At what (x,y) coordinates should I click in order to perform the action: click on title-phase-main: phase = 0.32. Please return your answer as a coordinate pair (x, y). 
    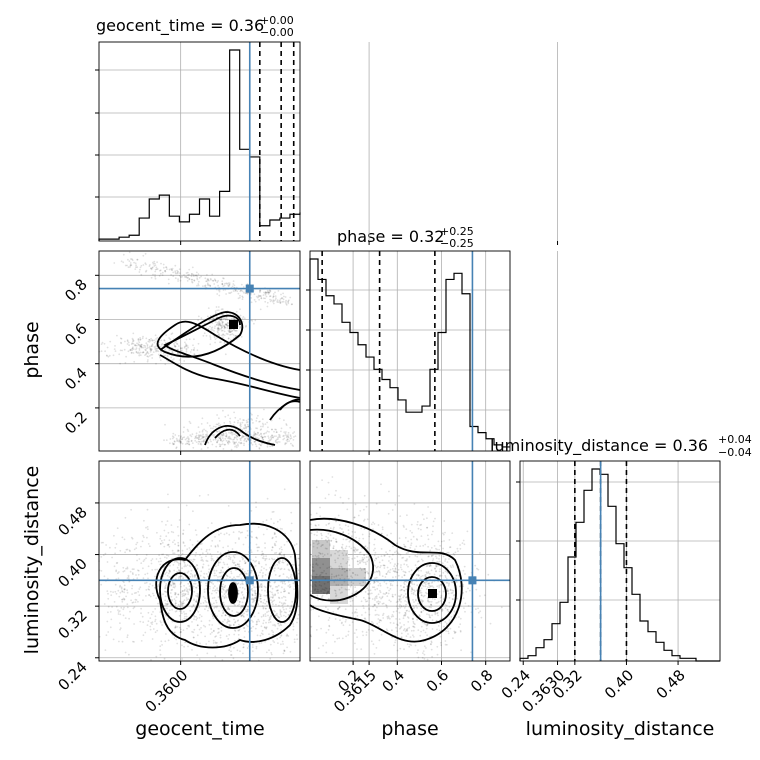
    Looking at the image, I should click on (390, 236).